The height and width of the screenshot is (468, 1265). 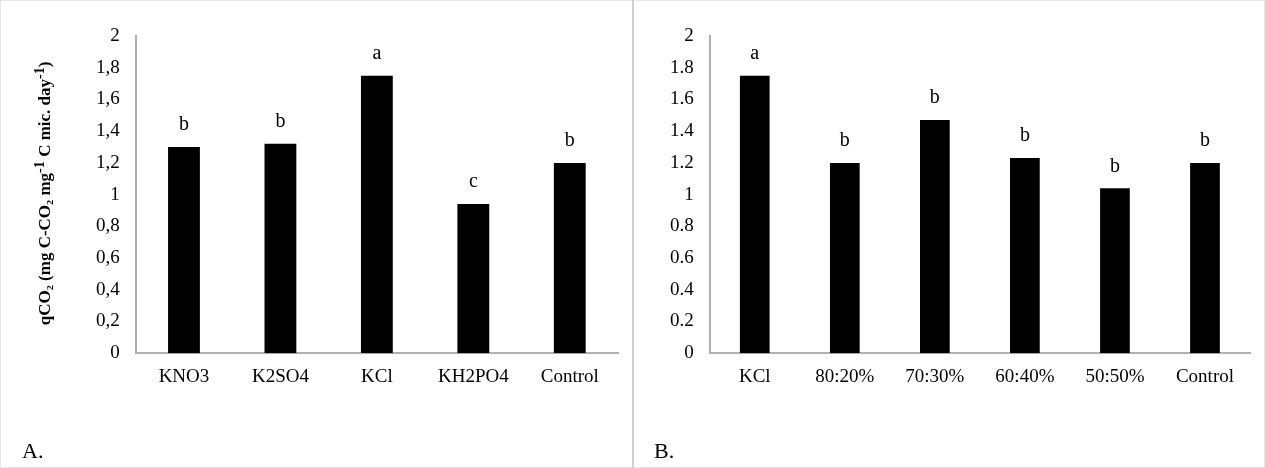 I want to click on y-tick-label: 0,4, so click(x=108, y=288).